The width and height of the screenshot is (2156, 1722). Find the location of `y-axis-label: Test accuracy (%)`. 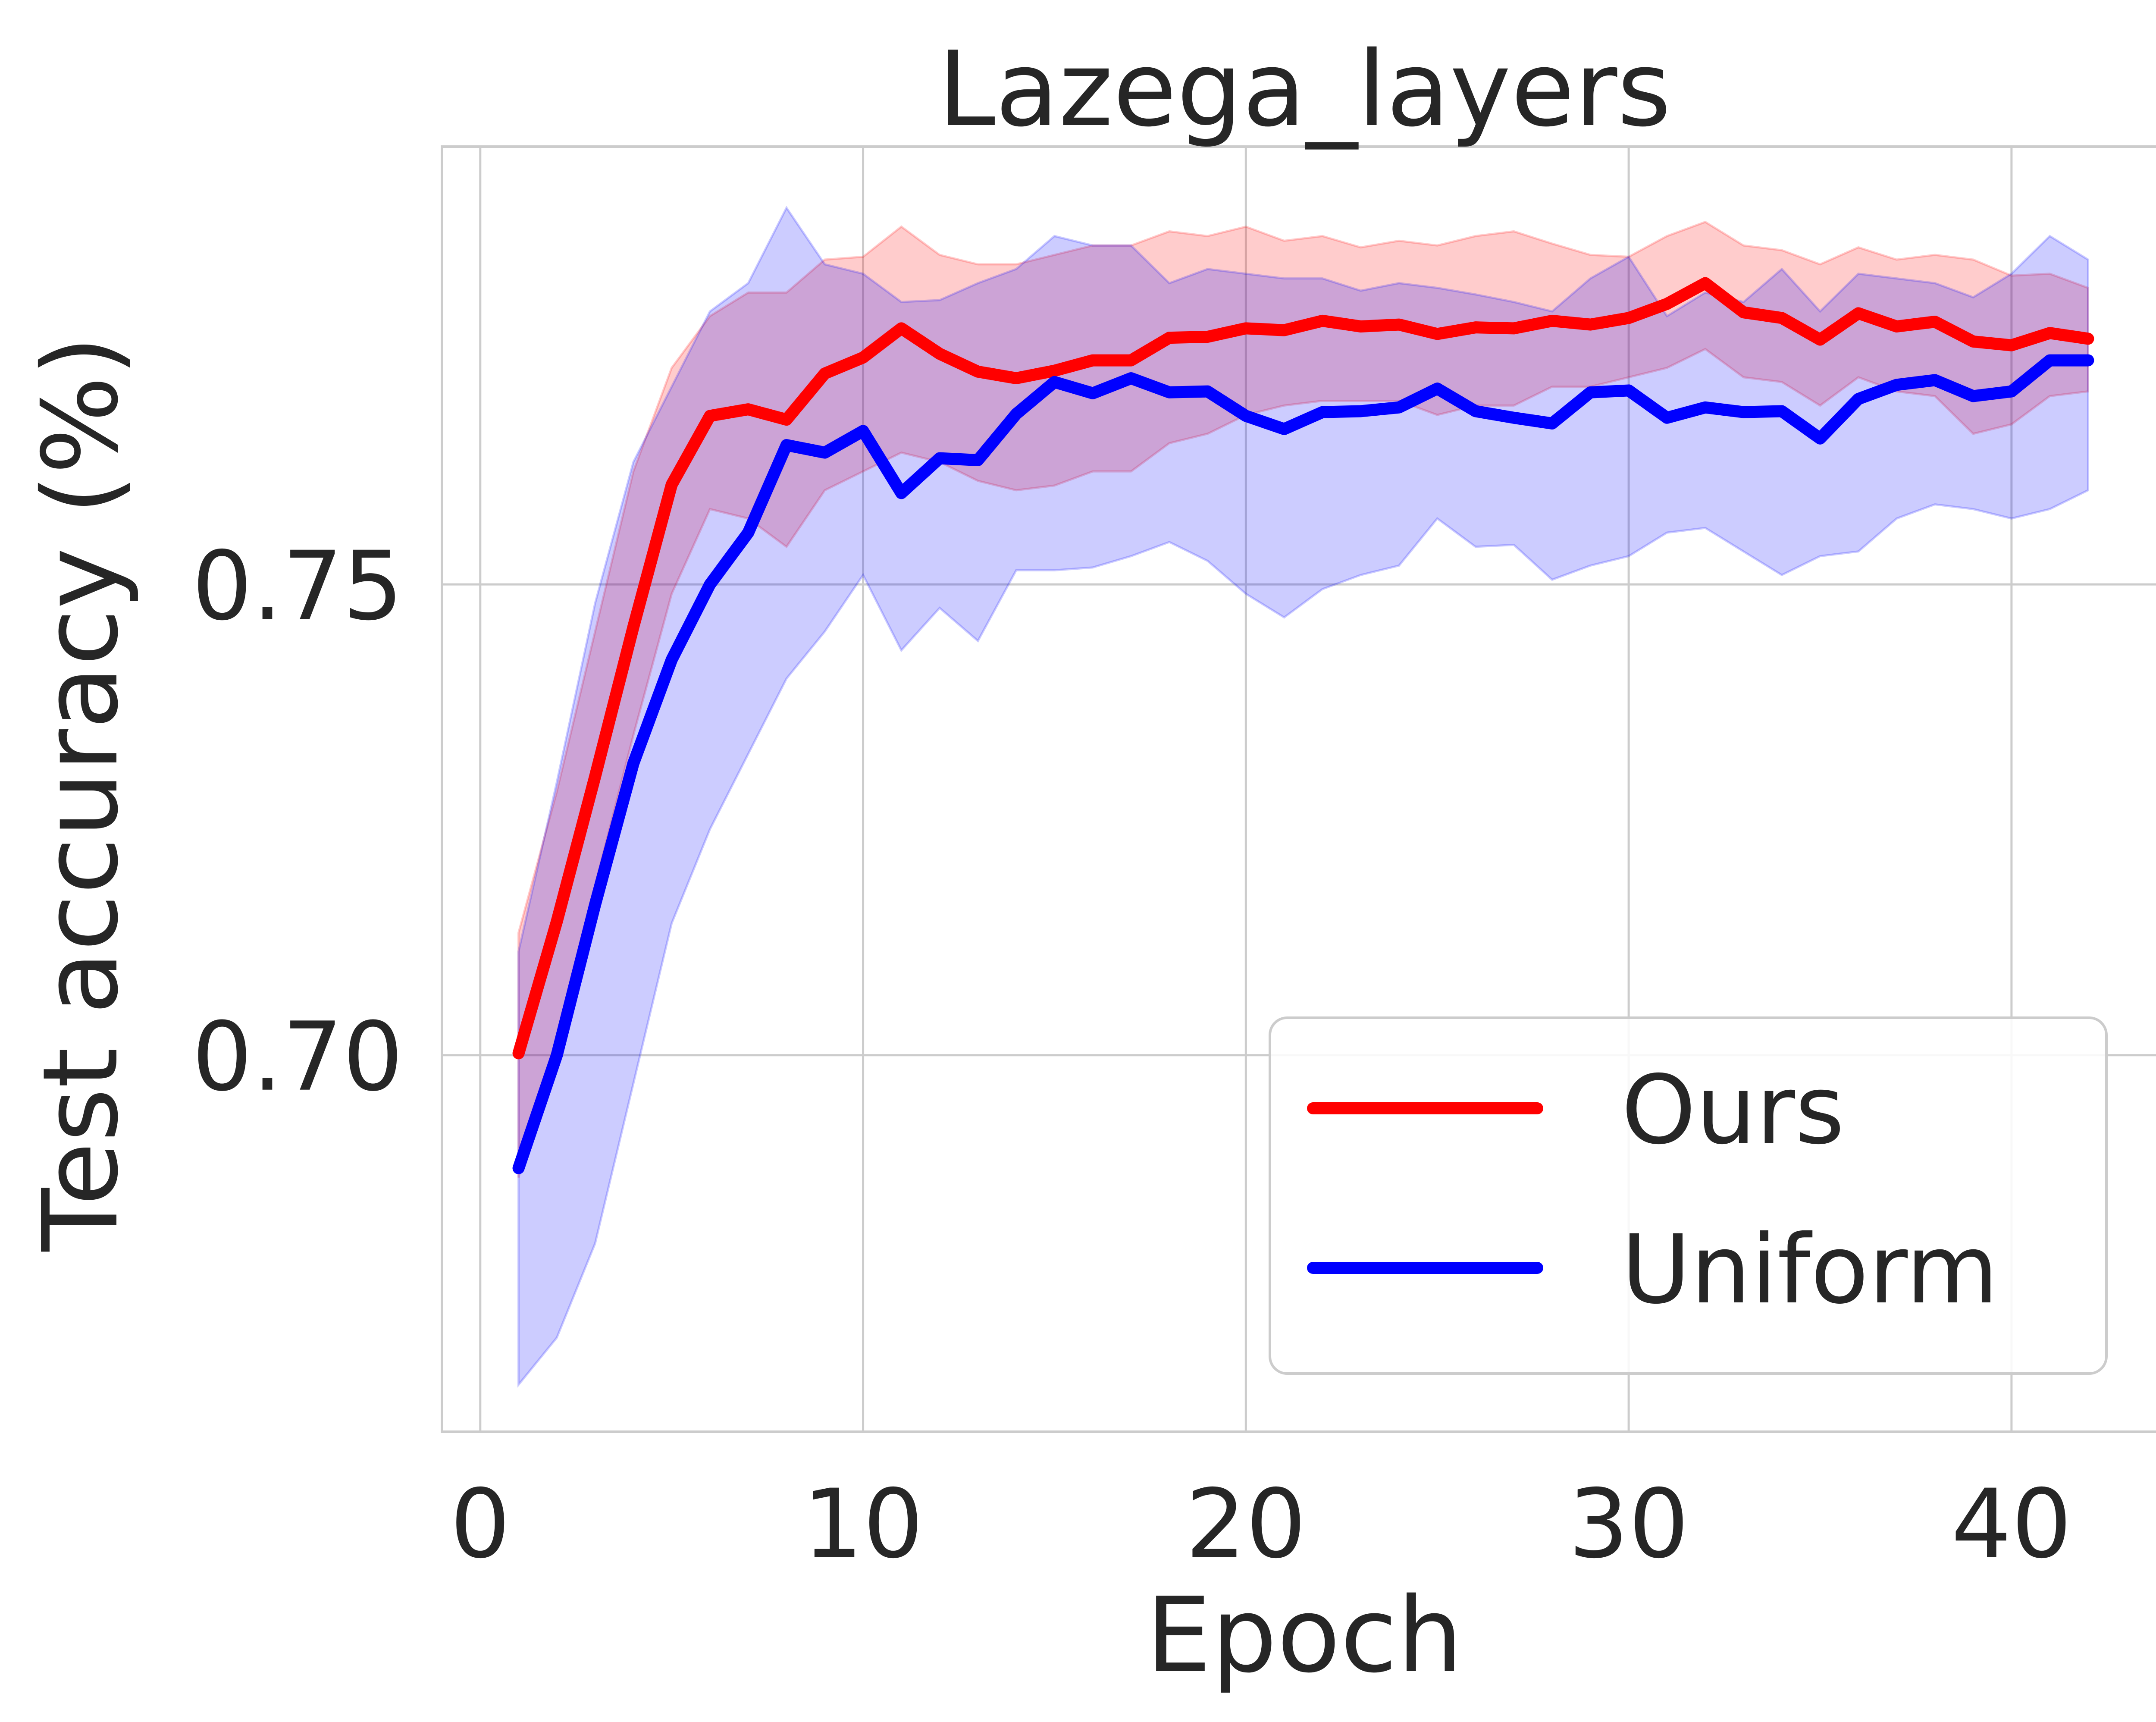

y-axis-label: Test accuracy (%) is located at coordinates (80, 794).